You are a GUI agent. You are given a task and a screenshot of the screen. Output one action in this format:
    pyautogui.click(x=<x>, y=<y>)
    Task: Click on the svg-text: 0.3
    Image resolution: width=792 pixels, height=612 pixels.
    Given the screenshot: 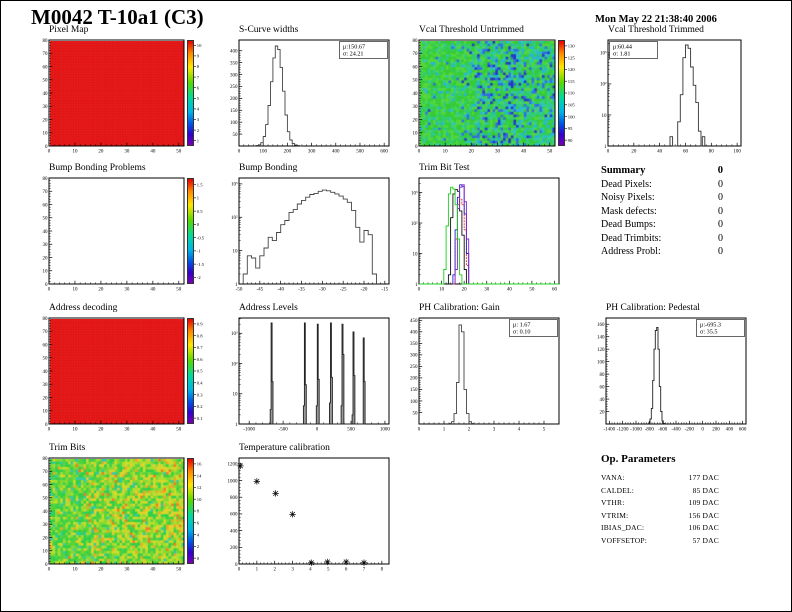 What is the action you would take?
    pyautogui.click(x=200, y=394)
    